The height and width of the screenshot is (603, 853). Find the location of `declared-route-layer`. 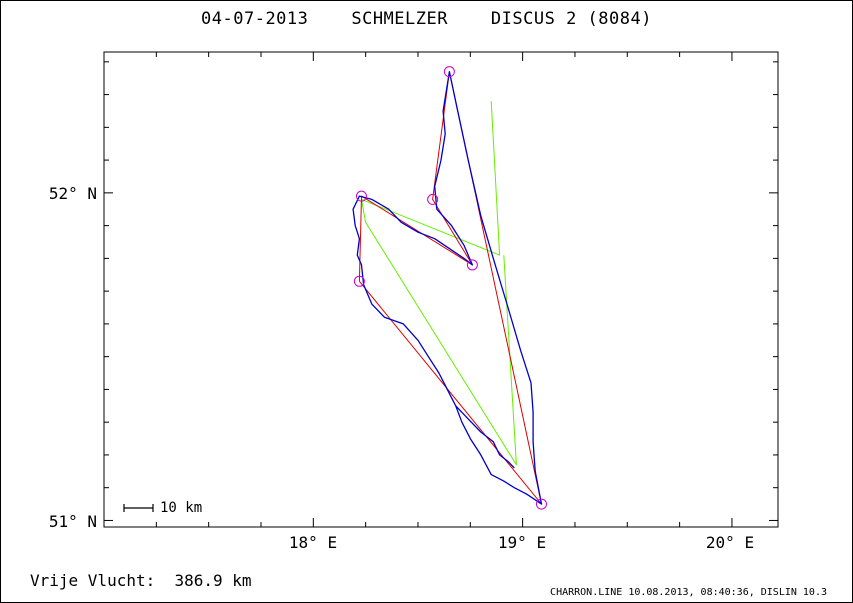

declared-route-layer is located at coordinates (439, 283).